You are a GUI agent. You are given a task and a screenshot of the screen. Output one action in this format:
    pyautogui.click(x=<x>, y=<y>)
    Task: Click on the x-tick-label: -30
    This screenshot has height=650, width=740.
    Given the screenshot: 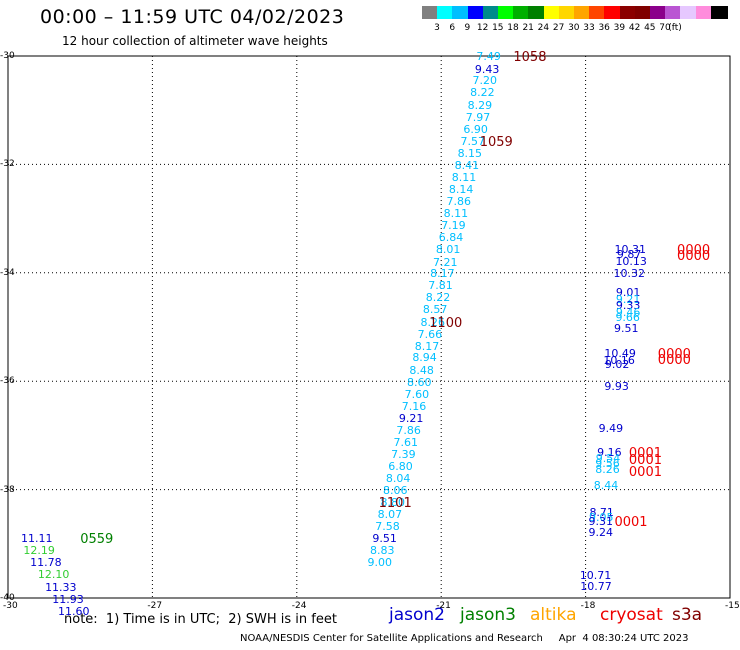 What is the action you would take?
    pyautogui.click(x=10, y=606)
    